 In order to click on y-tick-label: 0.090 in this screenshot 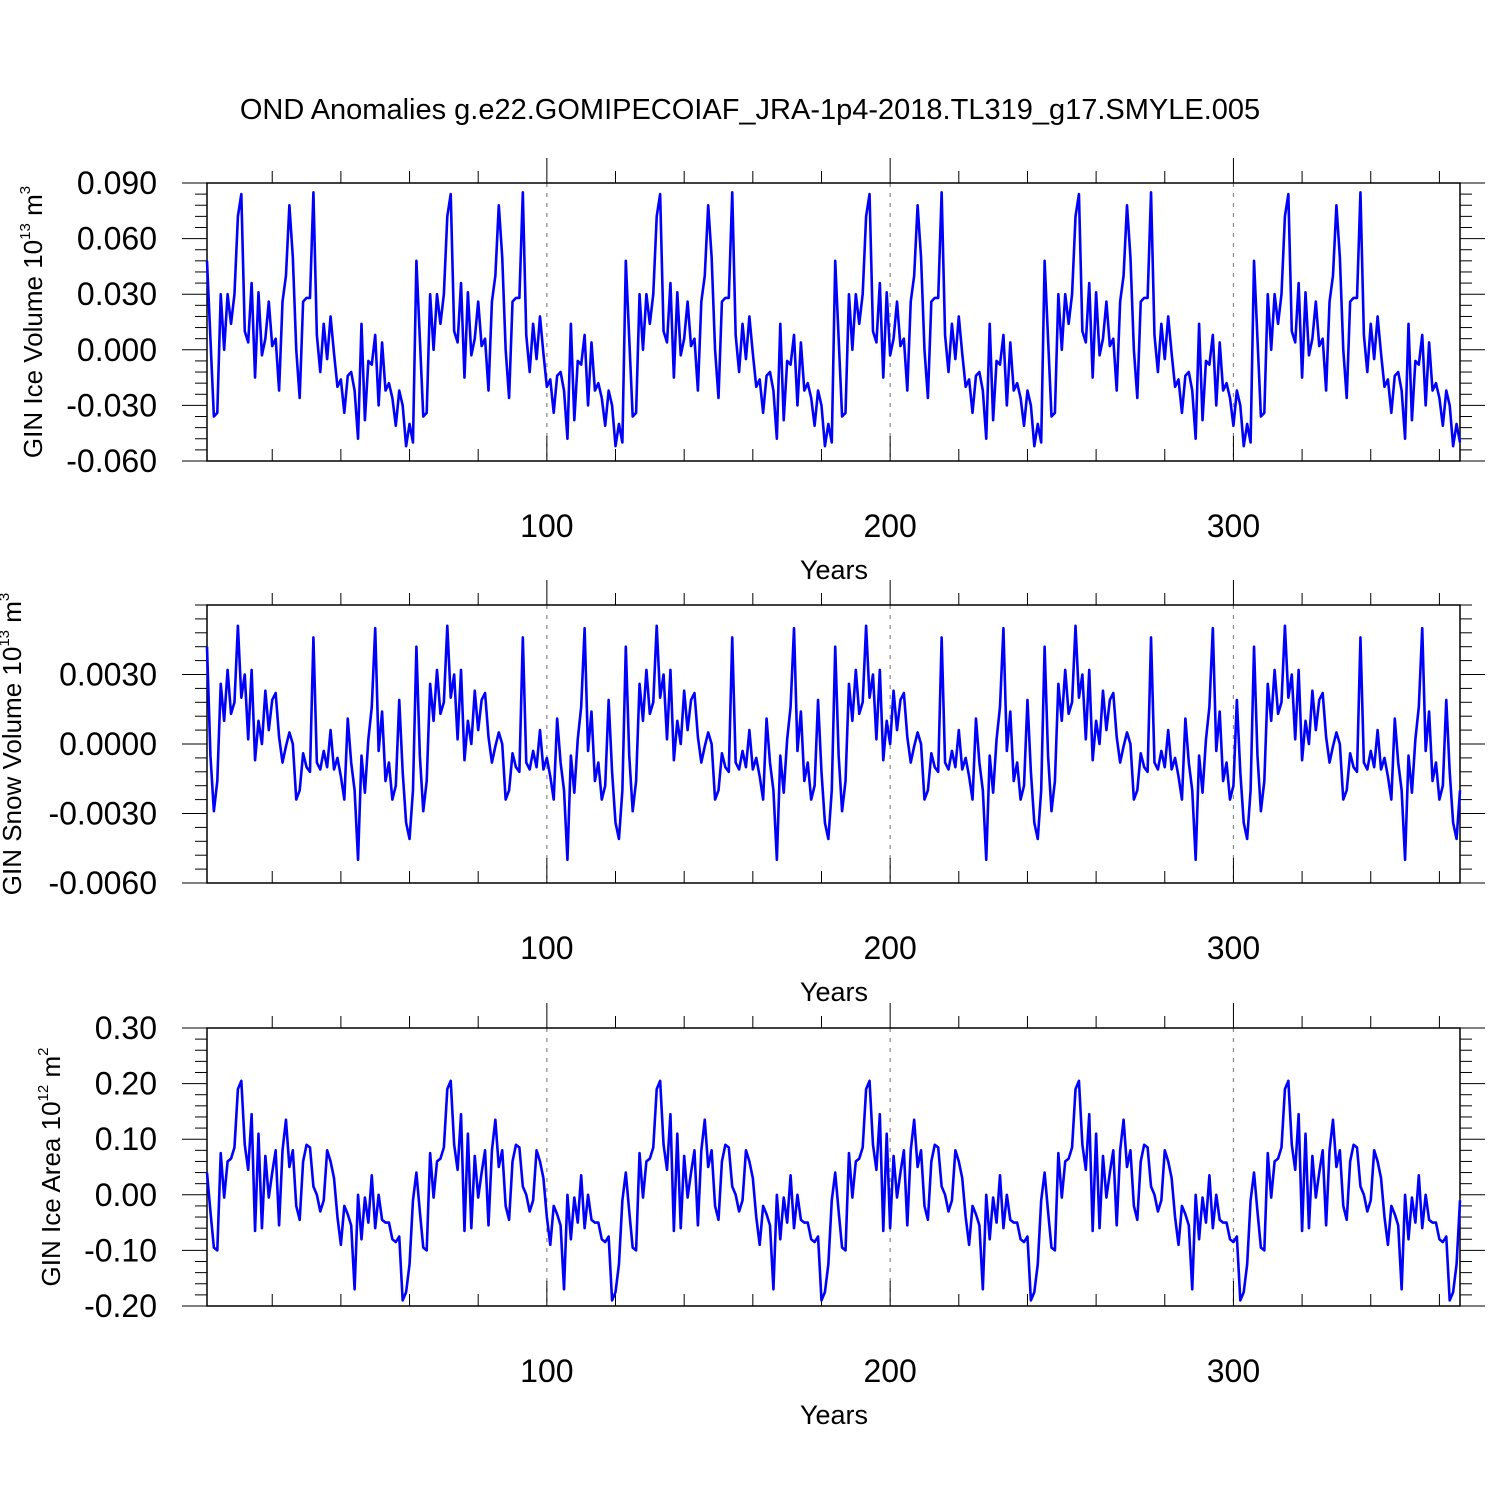, I will do `click(117, 183)`.